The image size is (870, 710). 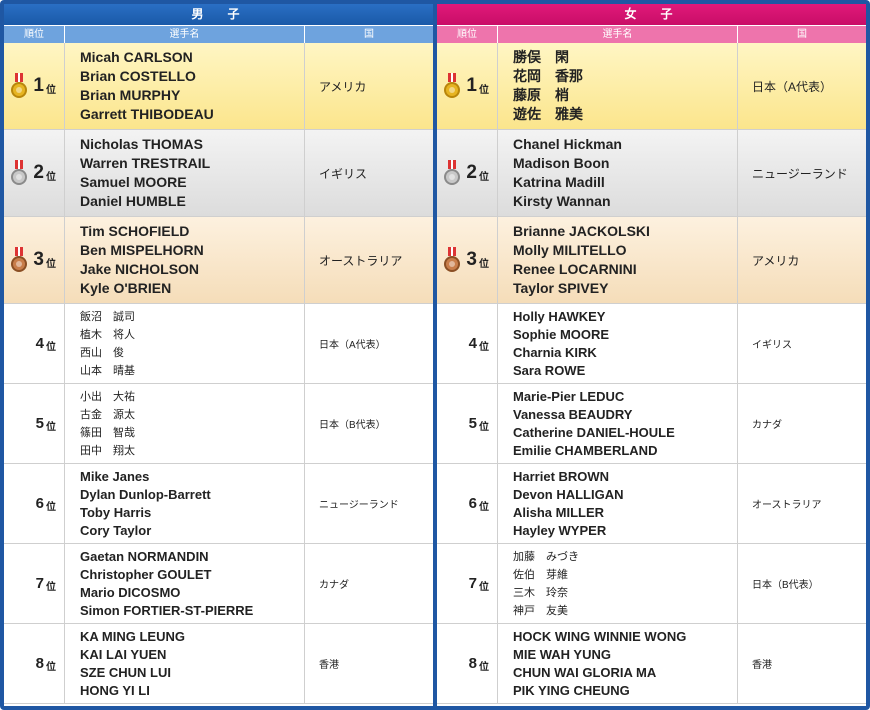 I want to click on athlete-name: Mario DICOSMO, so click(x=130, y=592).